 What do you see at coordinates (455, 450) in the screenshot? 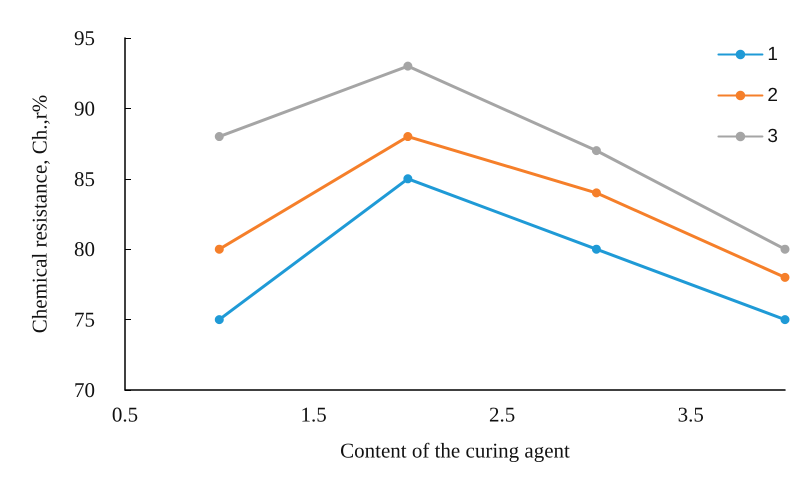
I see `x-axis-title: Content of the curing agent` at bounding box center [455, 450].